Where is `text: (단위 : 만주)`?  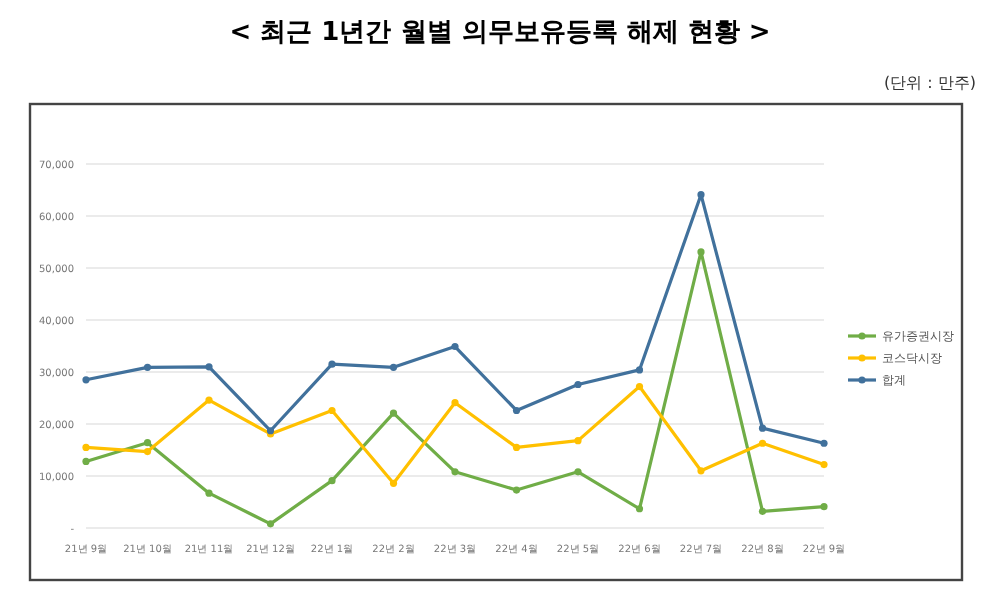 text: (단위 : 만주) is located at coordinates (929, 83).